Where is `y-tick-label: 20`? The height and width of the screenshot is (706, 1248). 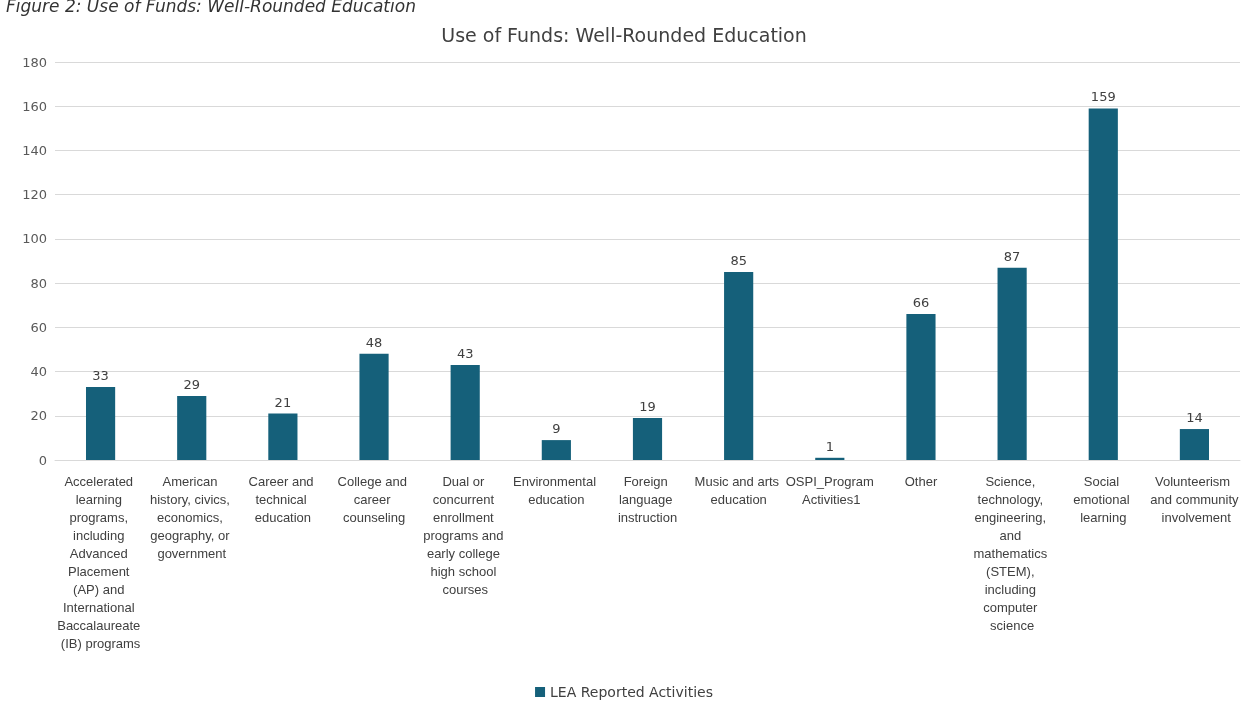
y-tick-label: 20 is located at coordinates (38, 416).